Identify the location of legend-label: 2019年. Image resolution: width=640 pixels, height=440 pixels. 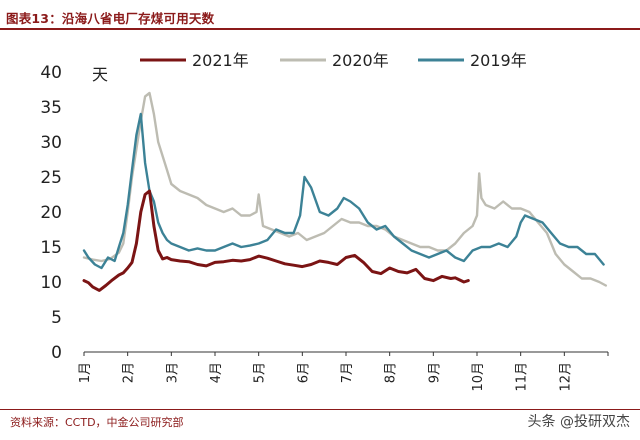
(498, 60).